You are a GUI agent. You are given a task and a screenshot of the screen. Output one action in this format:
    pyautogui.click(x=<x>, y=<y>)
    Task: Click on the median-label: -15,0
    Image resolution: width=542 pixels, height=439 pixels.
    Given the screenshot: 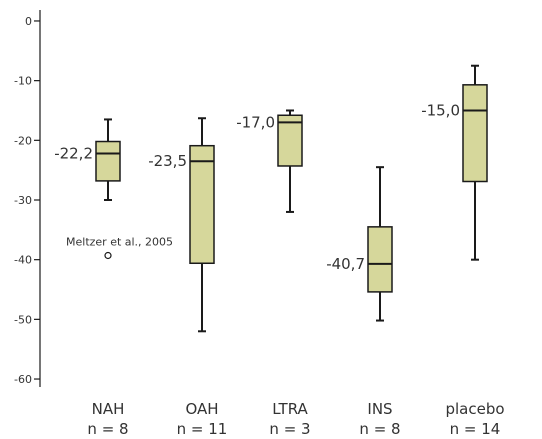 What is the action you would take?
    pyautogui.click(x=440, y=110)
    